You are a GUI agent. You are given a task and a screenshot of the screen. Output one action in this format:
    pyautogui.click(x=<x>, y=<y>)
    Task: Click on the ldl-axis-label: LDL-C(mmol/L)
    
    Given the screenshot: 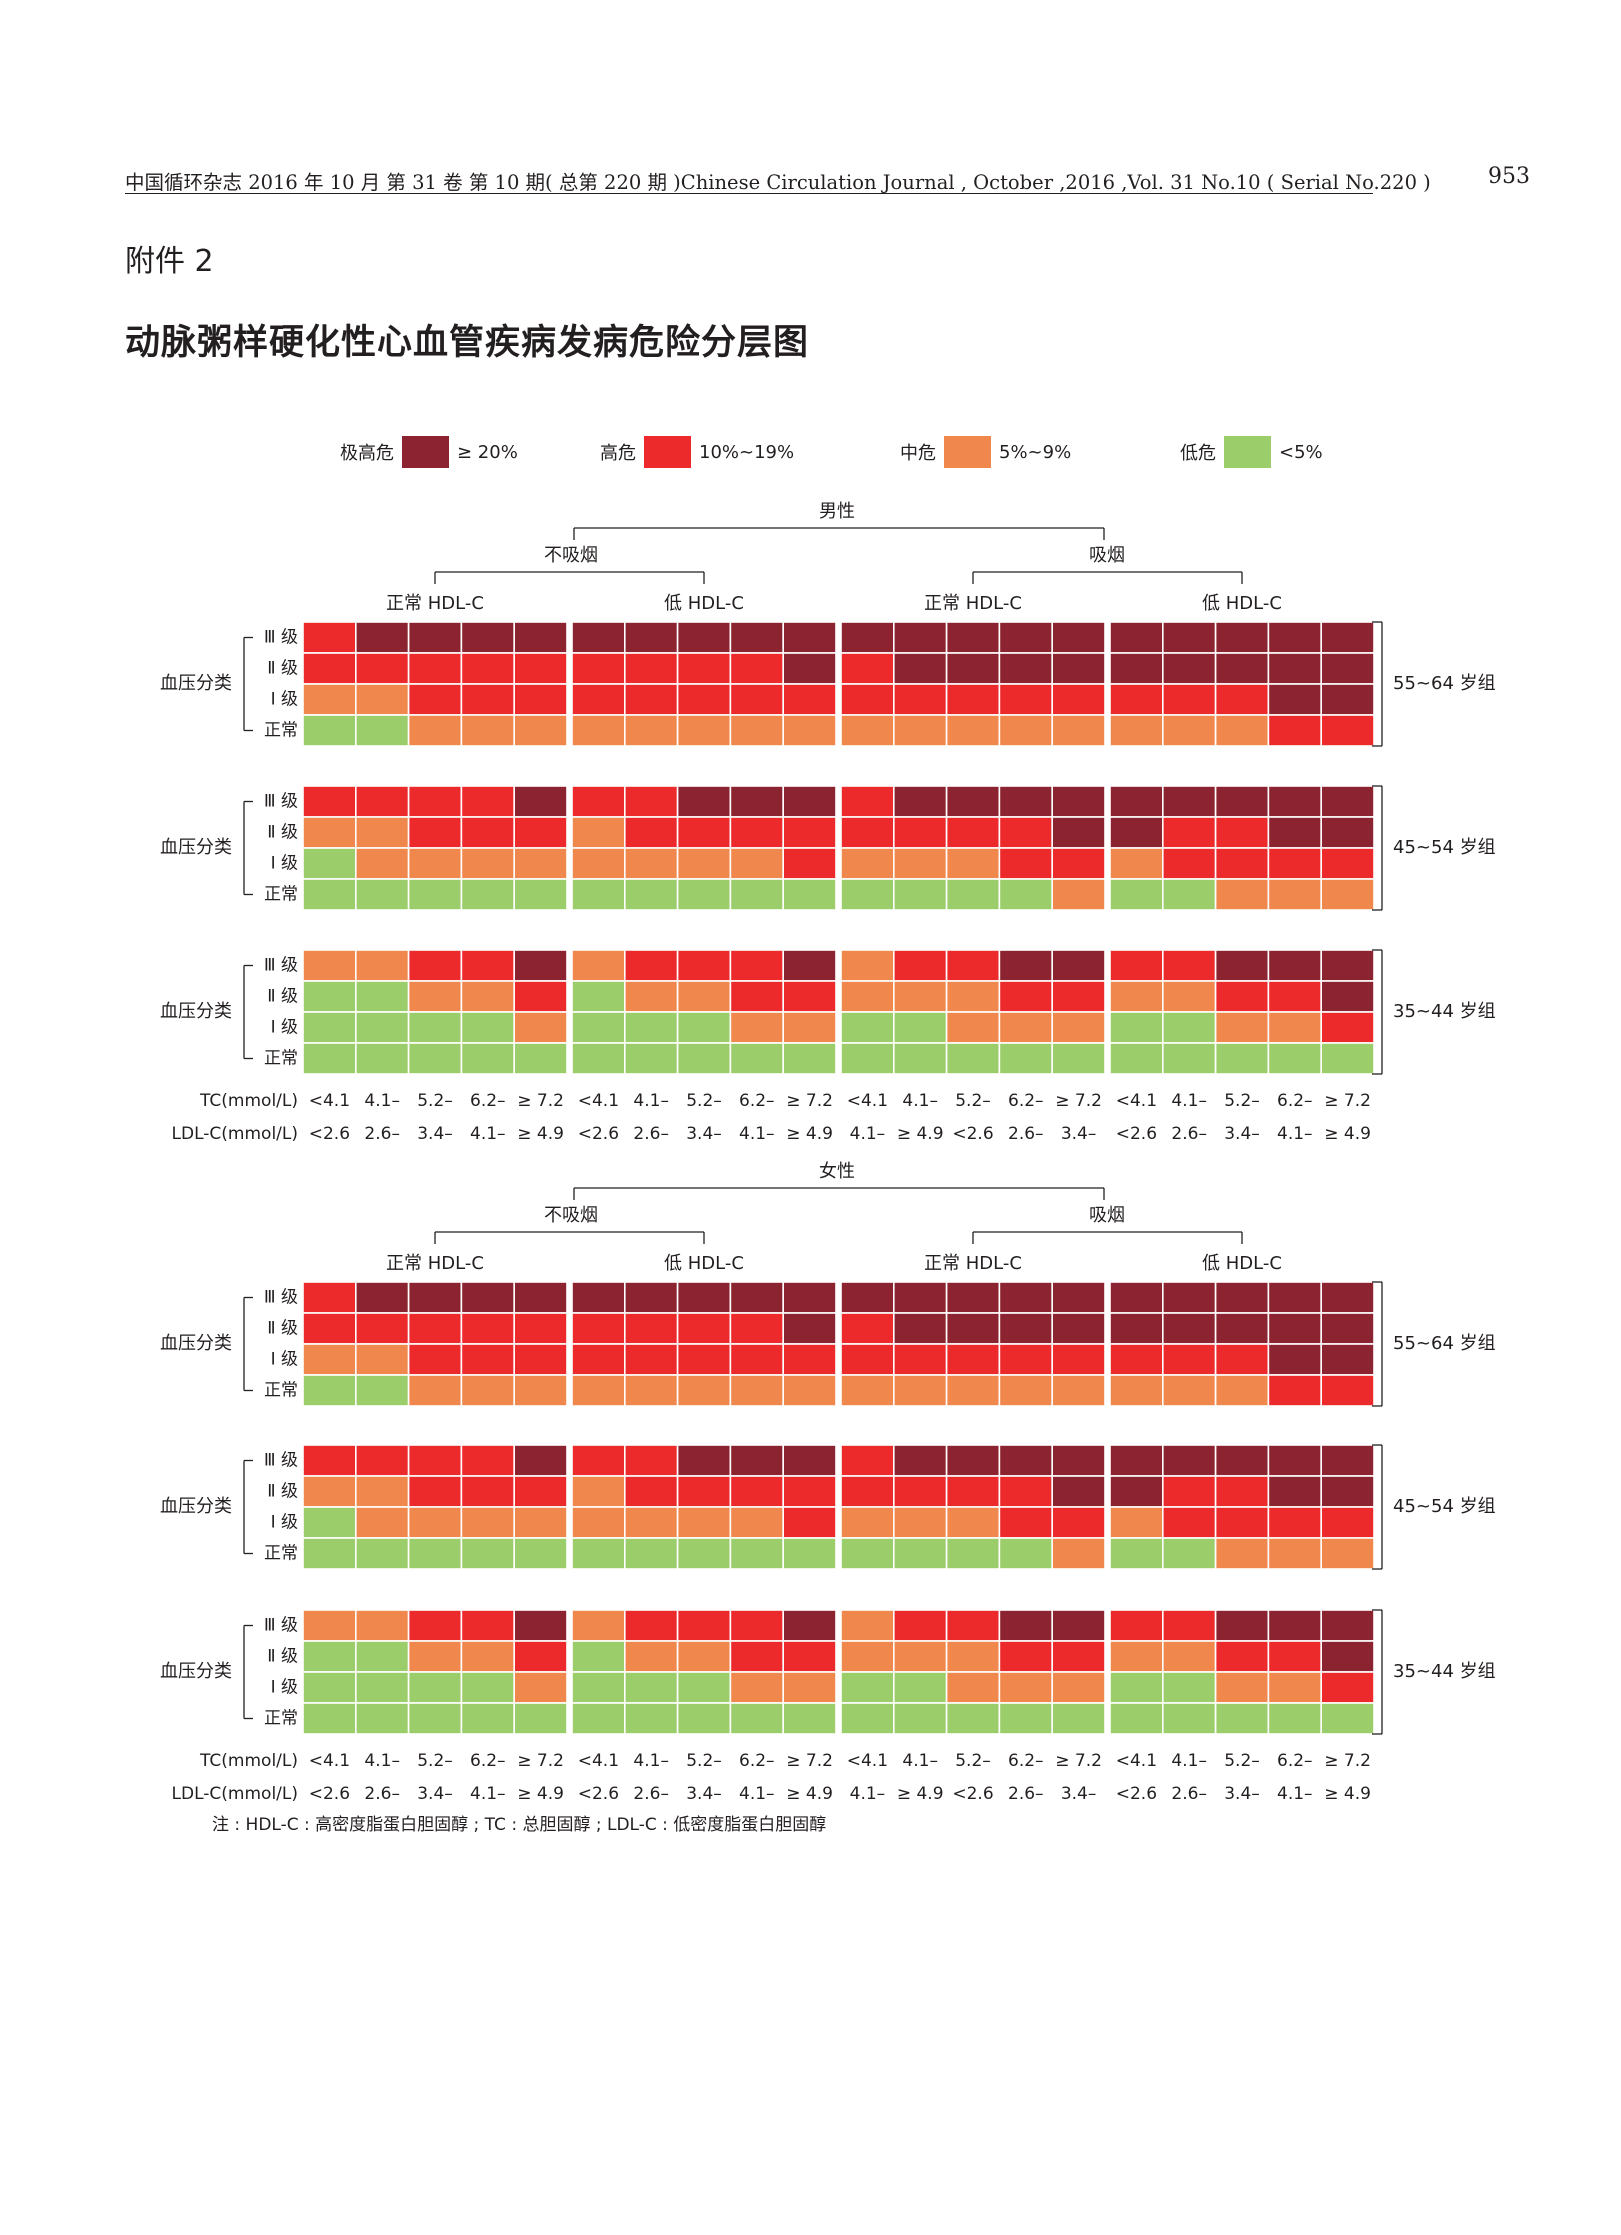 What is the action you would take?
    pyautogui.click(x=235, y=1134)
    